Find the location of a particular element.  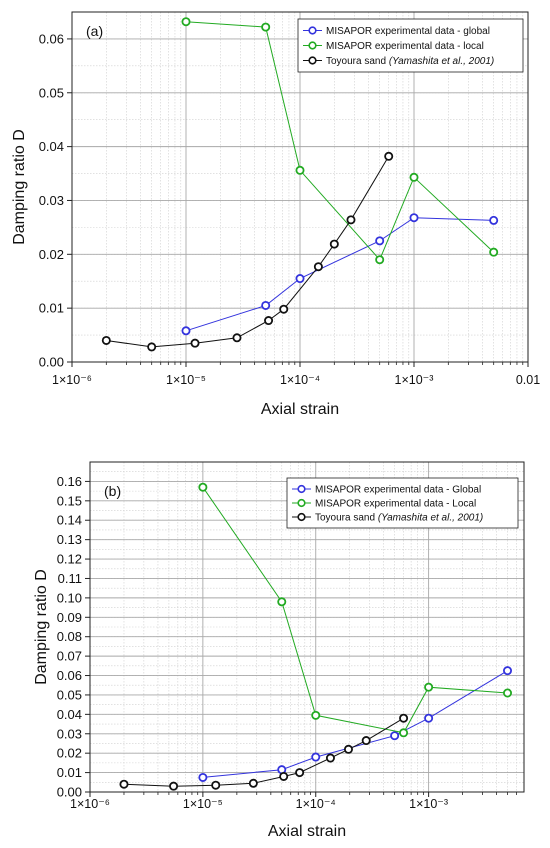

y-tick-label: 0.07 is located at coordinates (69, 656).